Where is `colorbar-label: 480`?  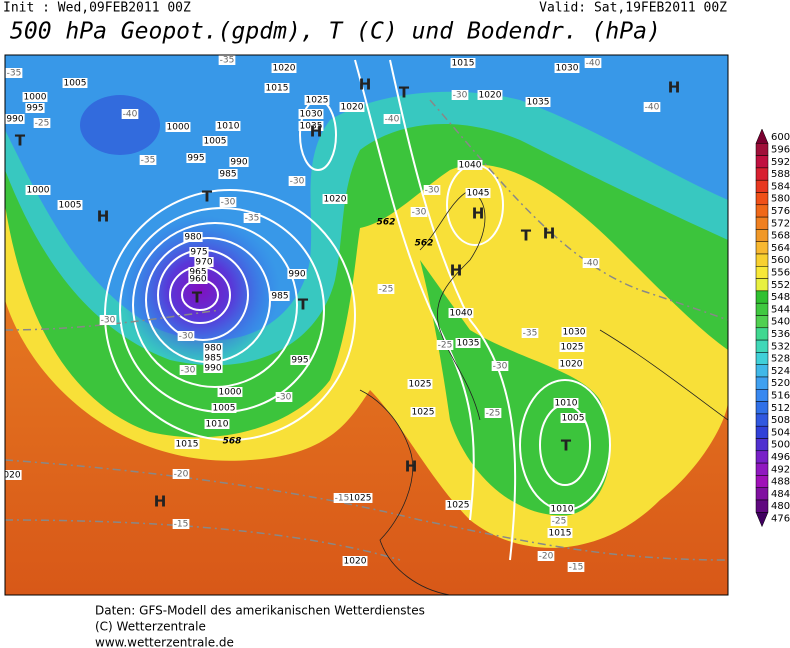 colorbar-label: 480 is located at coordinates (780, 506).